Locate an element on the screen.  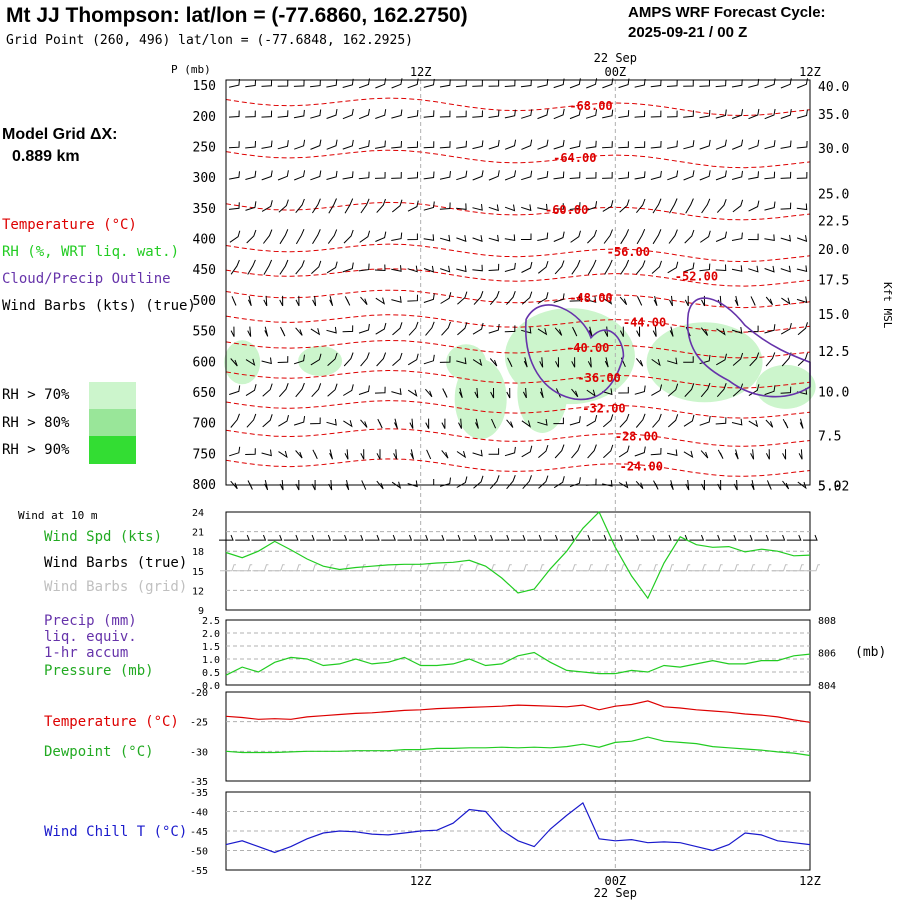
precip-tick: 0.0 is located at coordinates (211, 686).